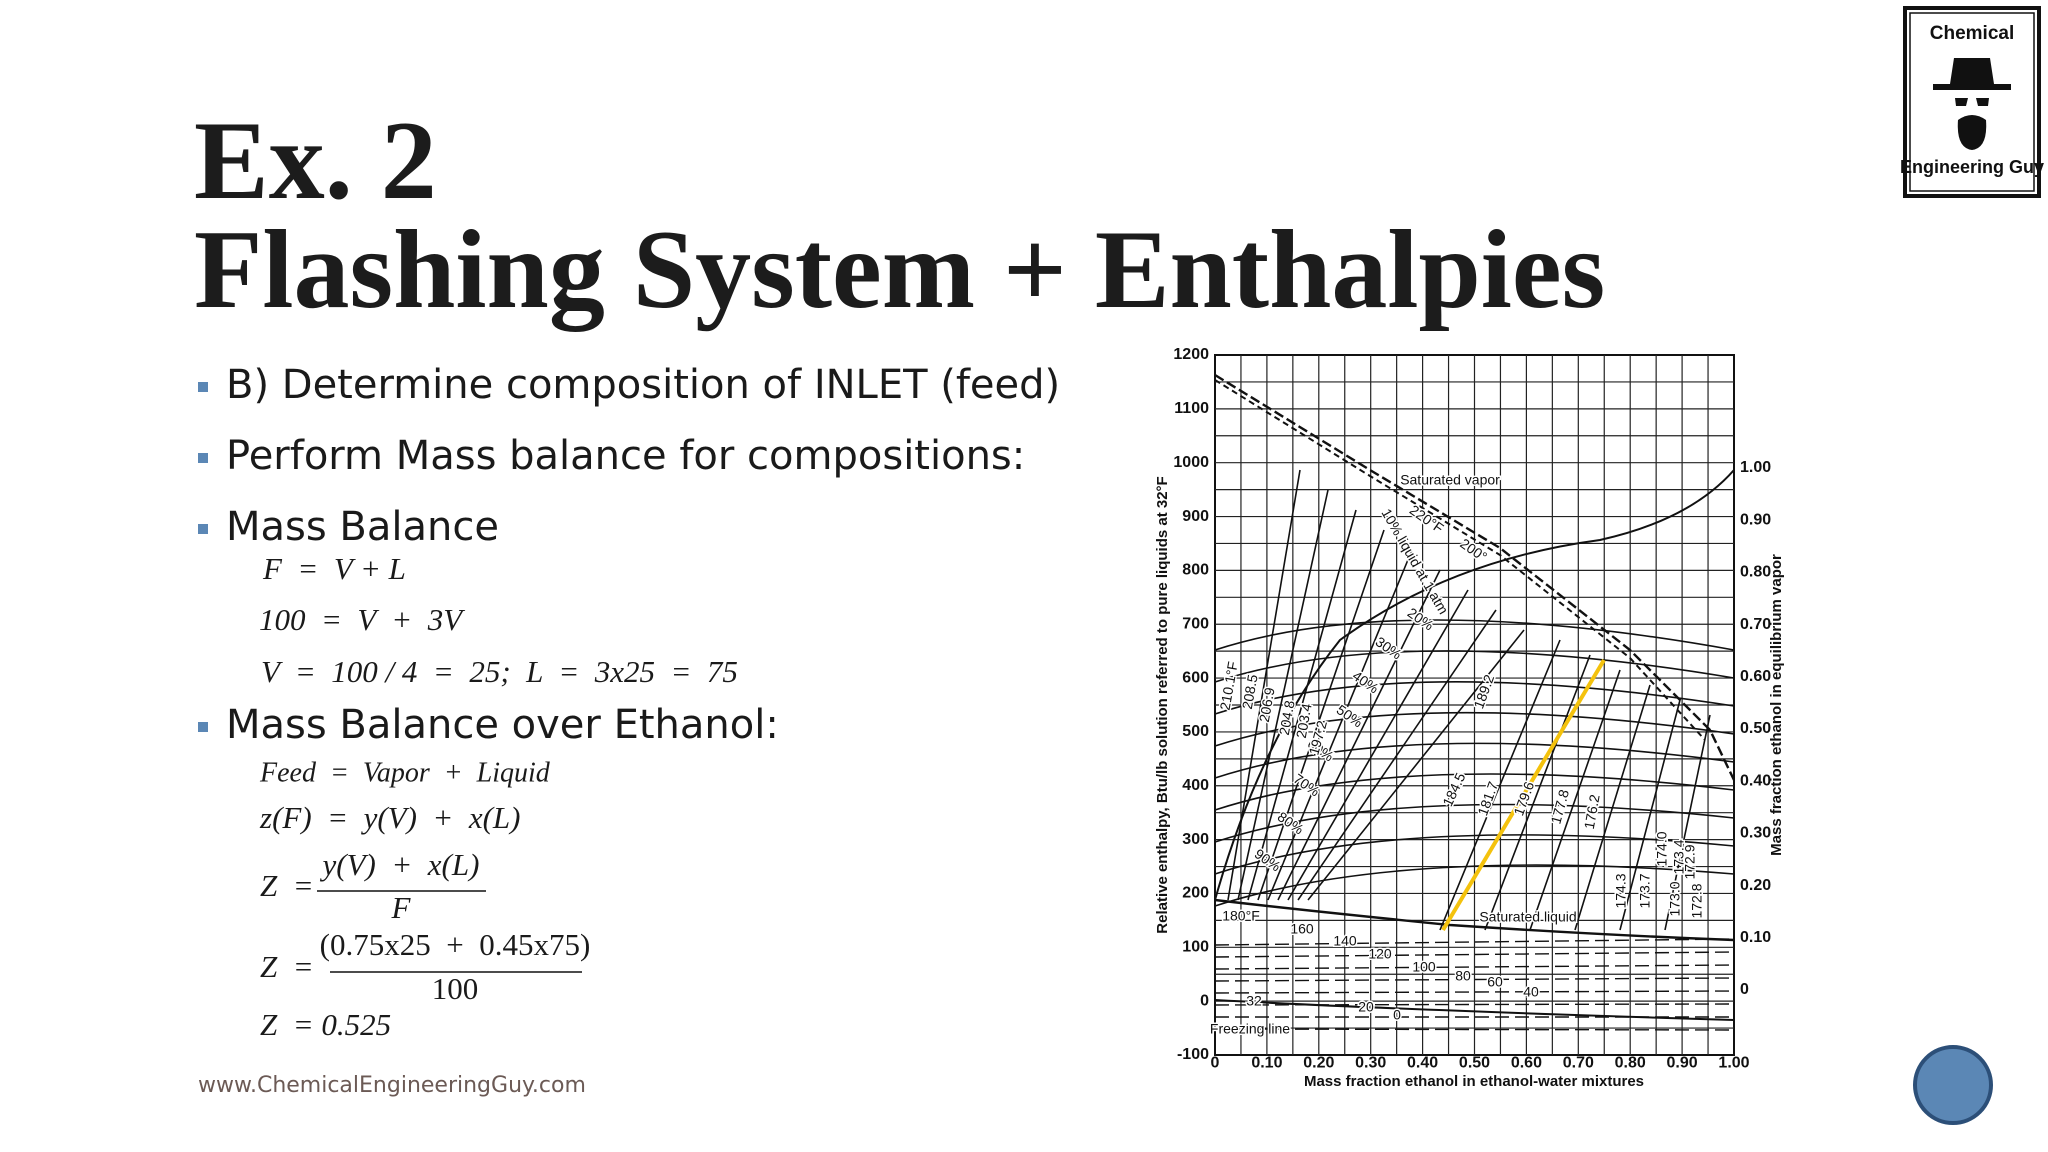 The height and width of the screenshot is (1152, 2048). What do you see at coordinates (392, 1085) in the screenshot?
I see `footer-url: www.ChemicalEngineeringGuy.com` at bounding box center [392, 1085].